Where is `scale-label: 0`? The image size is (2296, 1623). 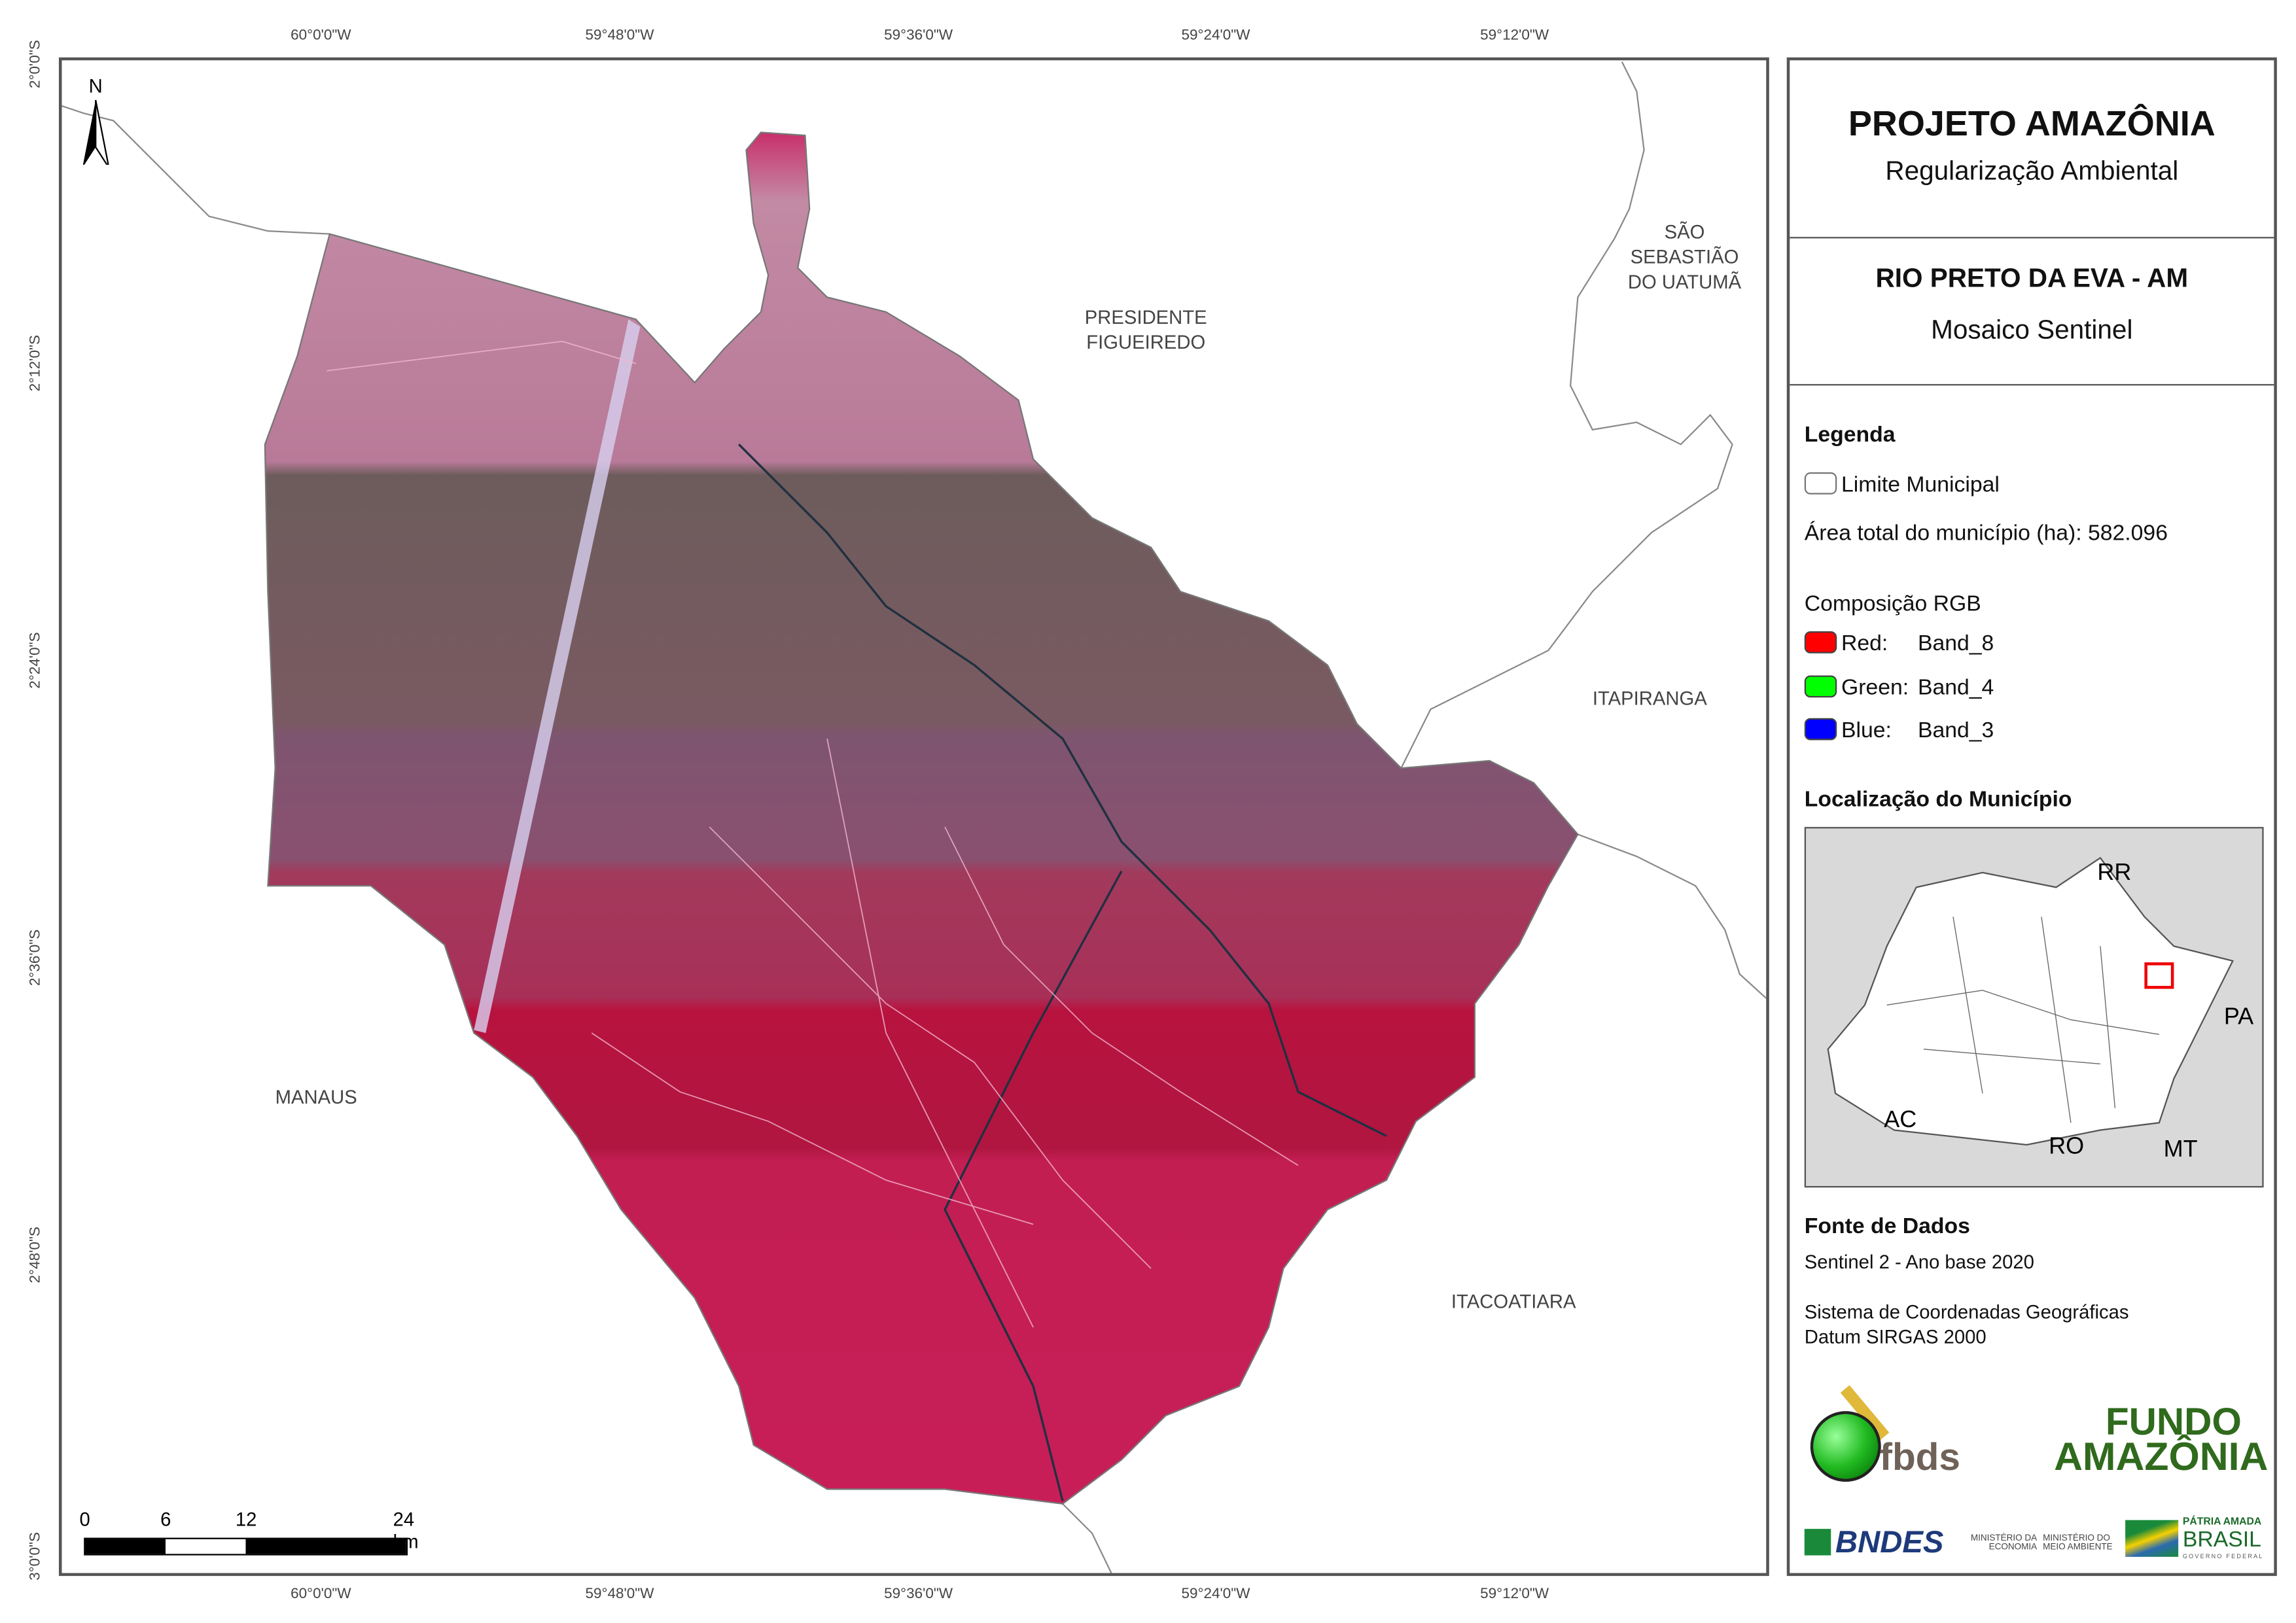
scale-label: 0 is located at coordinates (84, 1519).